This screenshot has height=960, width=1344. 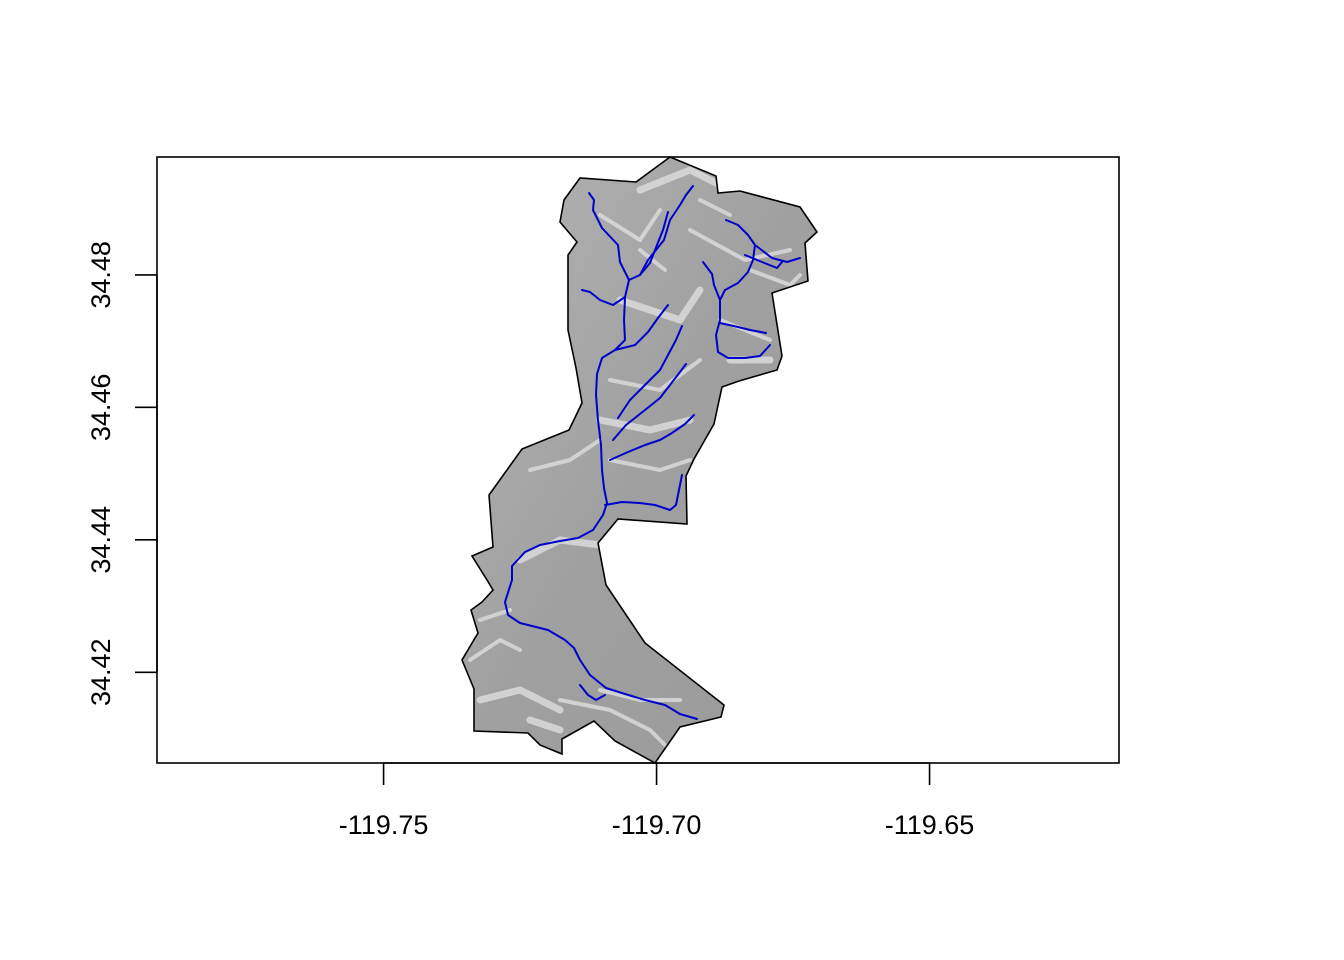 What do you see at coordinates (930, 825) in the screenshot?
I see `x-tick-label: -119.65` at bounding box center [930, 825].